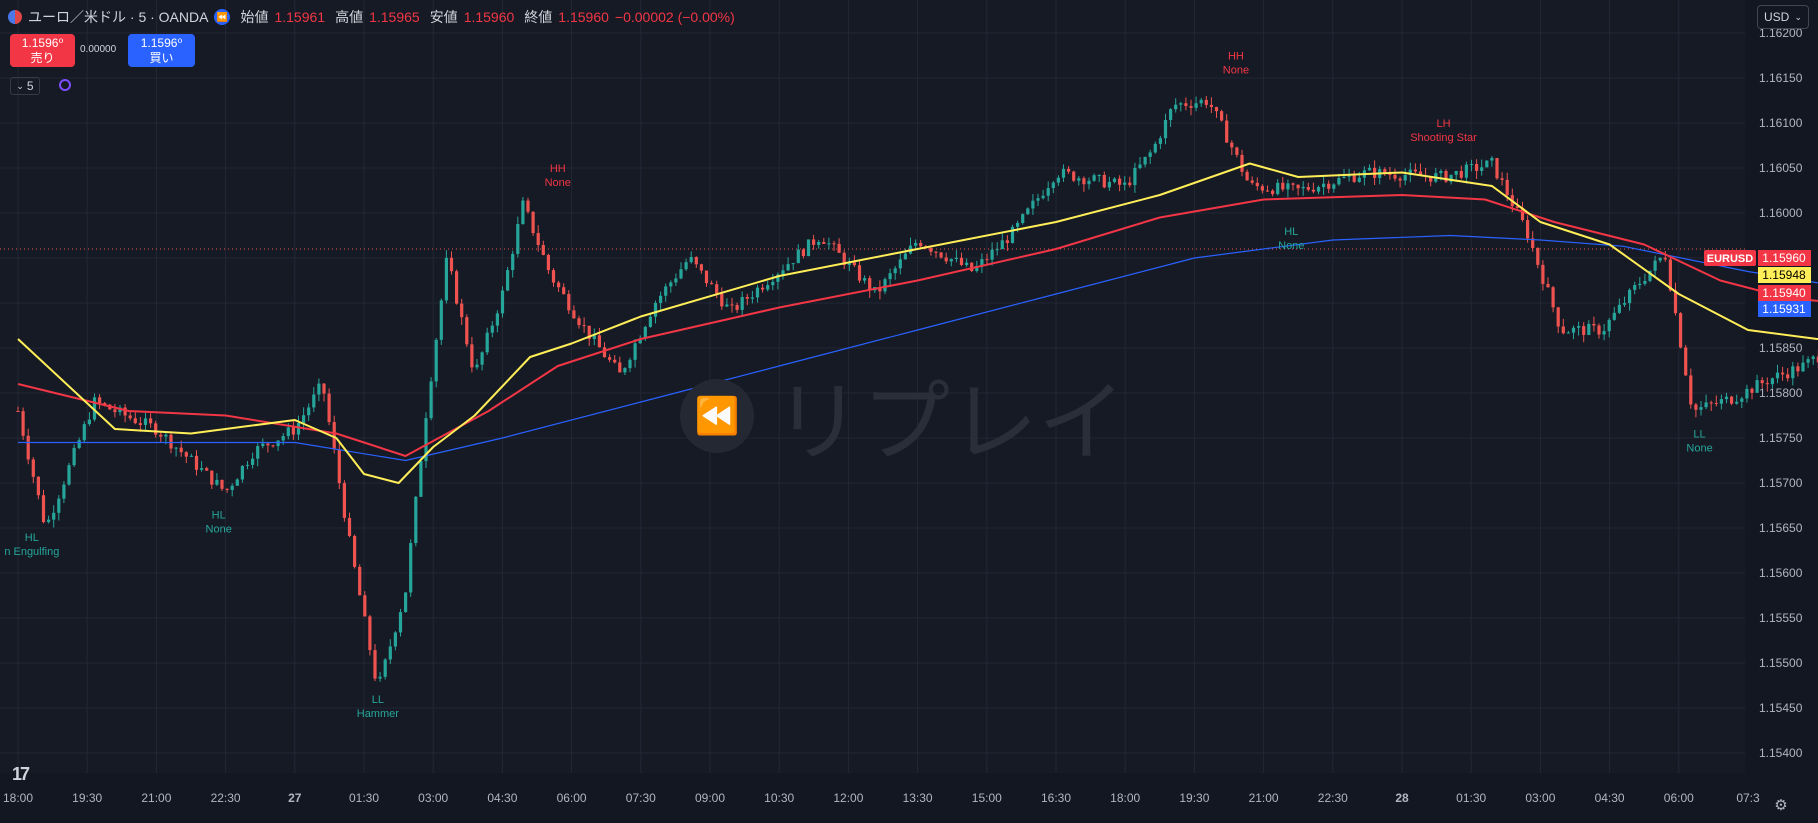 Image resolution: width=1818 pixels, height=823 pixels. What do you see at coordinates (161, 50) in the screenshot?
I see `buy-button: 1.1596⁰ 買い` at bounding box center [161, 50].